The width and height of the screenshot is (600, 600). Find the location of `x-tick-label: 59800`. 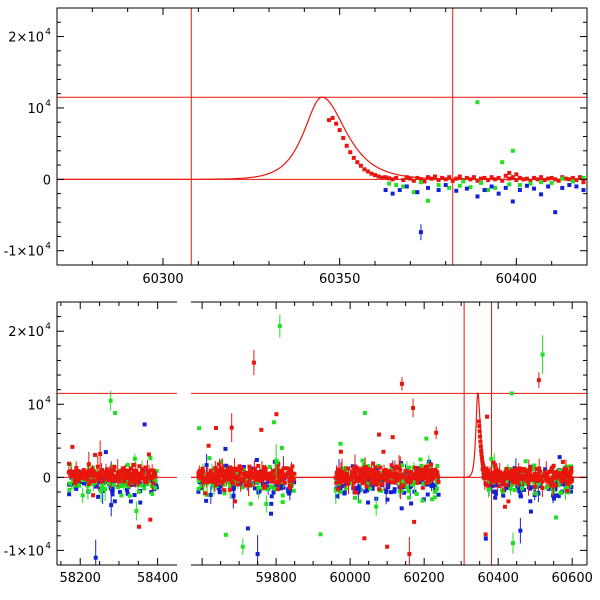

x-tick-label: 59800 is located at coordinates (275, 578).